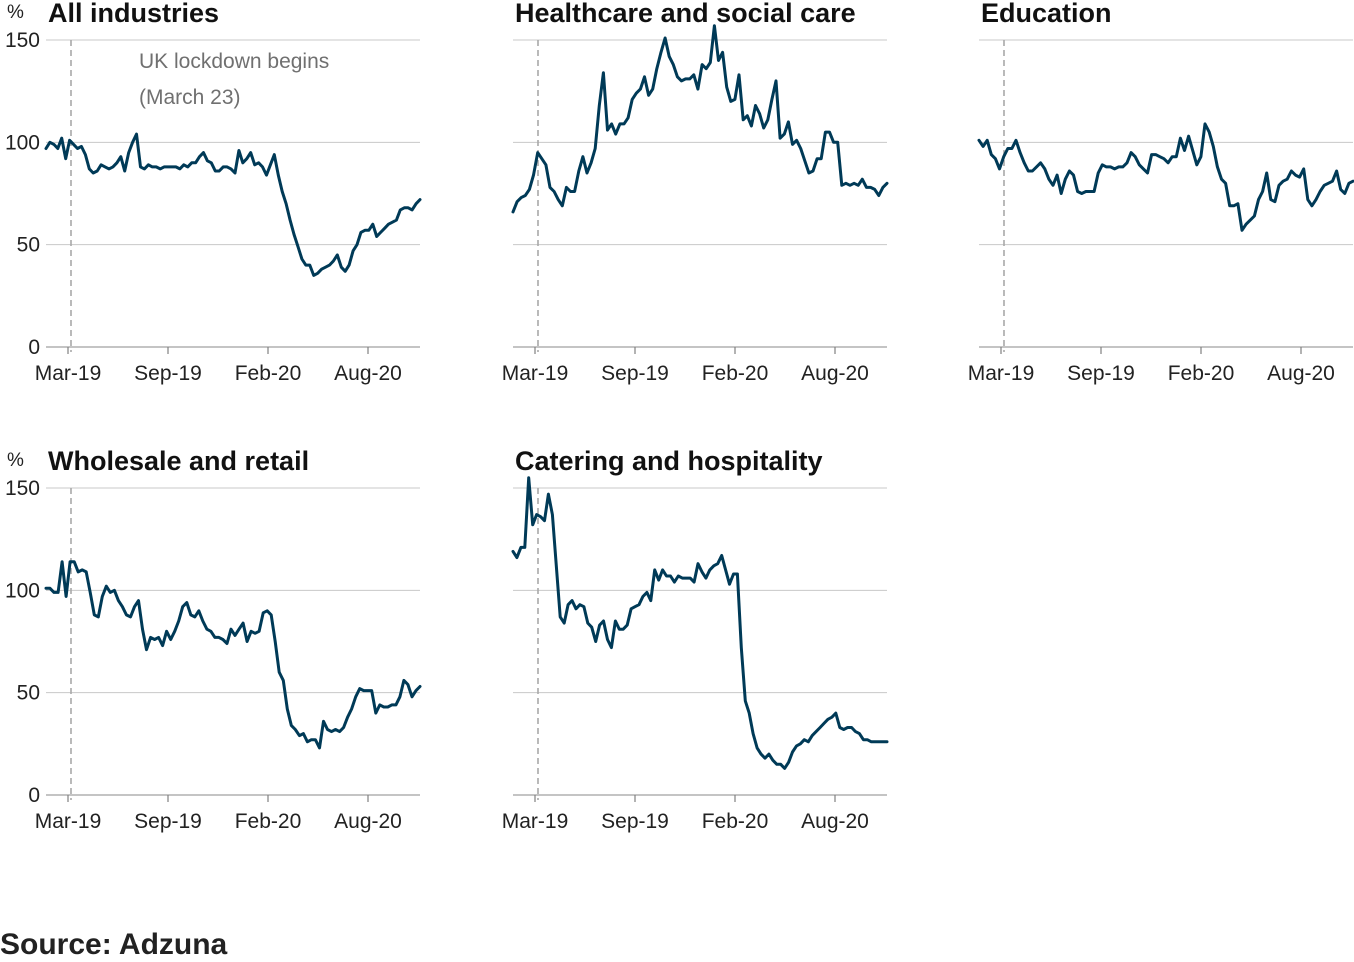  Describe the element at coordinates (133, 14) in the screenshot. I see `panel-title: All industries` at that location.